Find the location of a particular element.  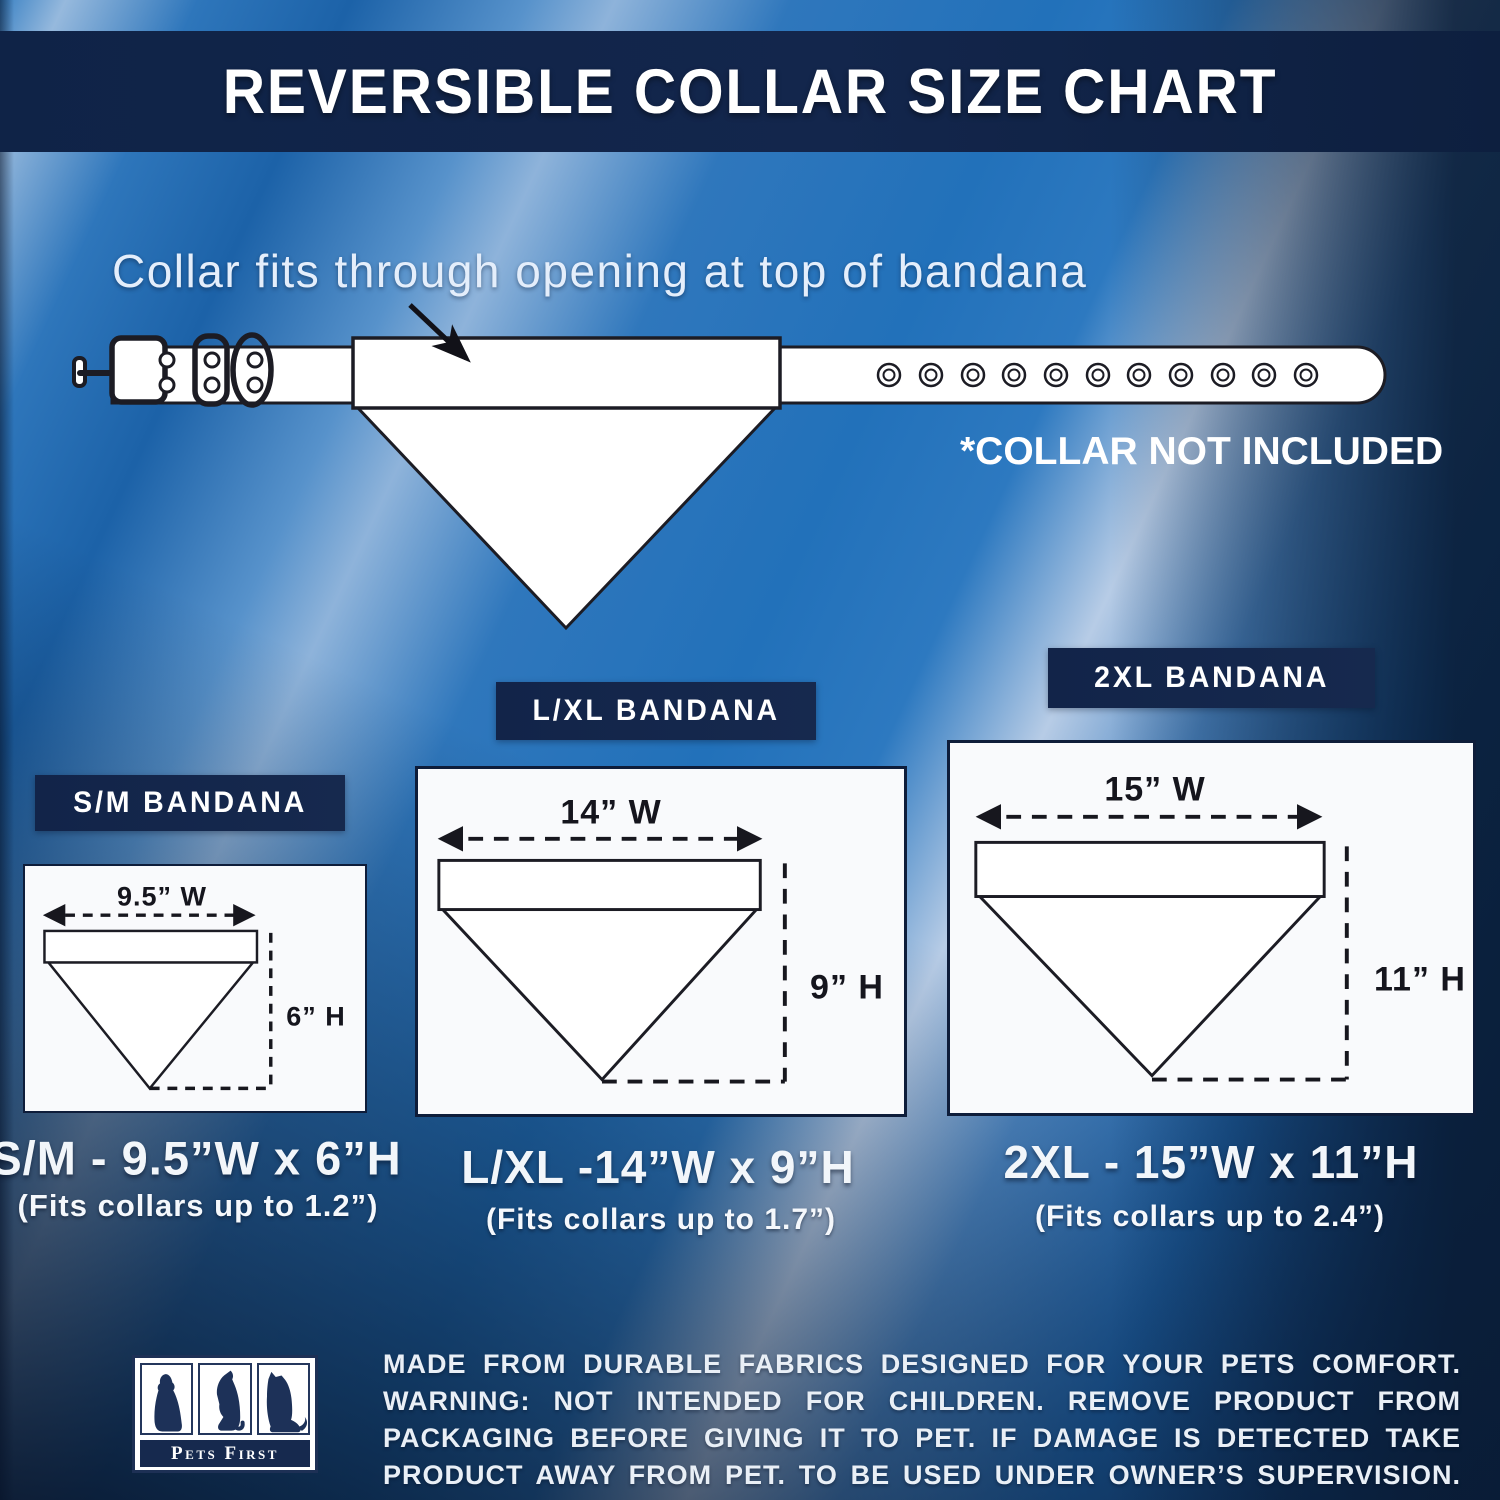

height-dimension-label-sm: 6” H is located at coordinates (316, 1016).